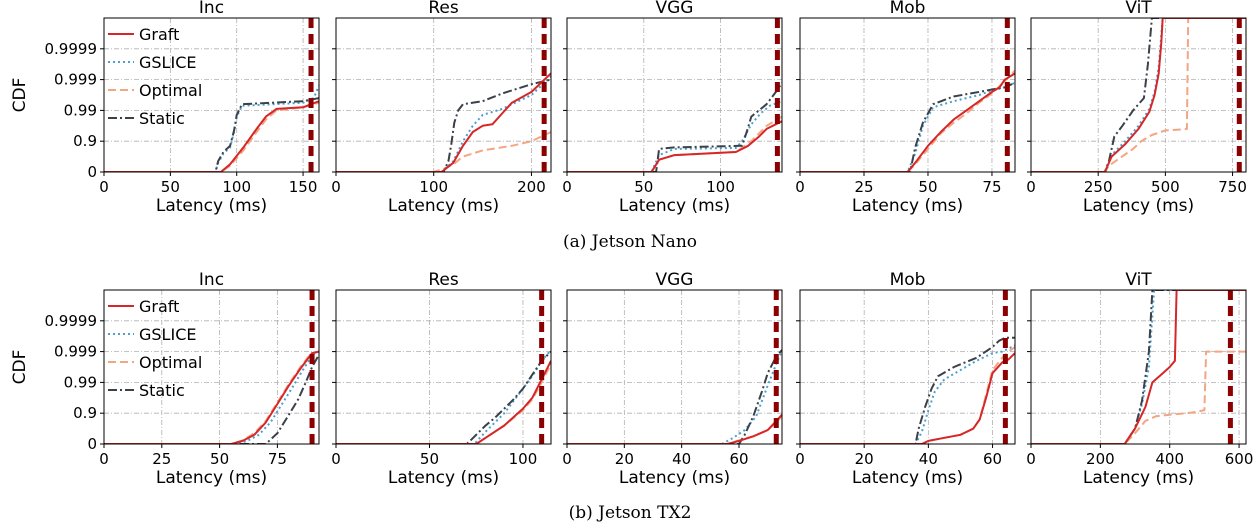 The image size is (1260, 529). What do you see at coordinates (1098, 187) in the screenshot?
I see `x-tick-label: 250` at bounding box center [1098, 187].